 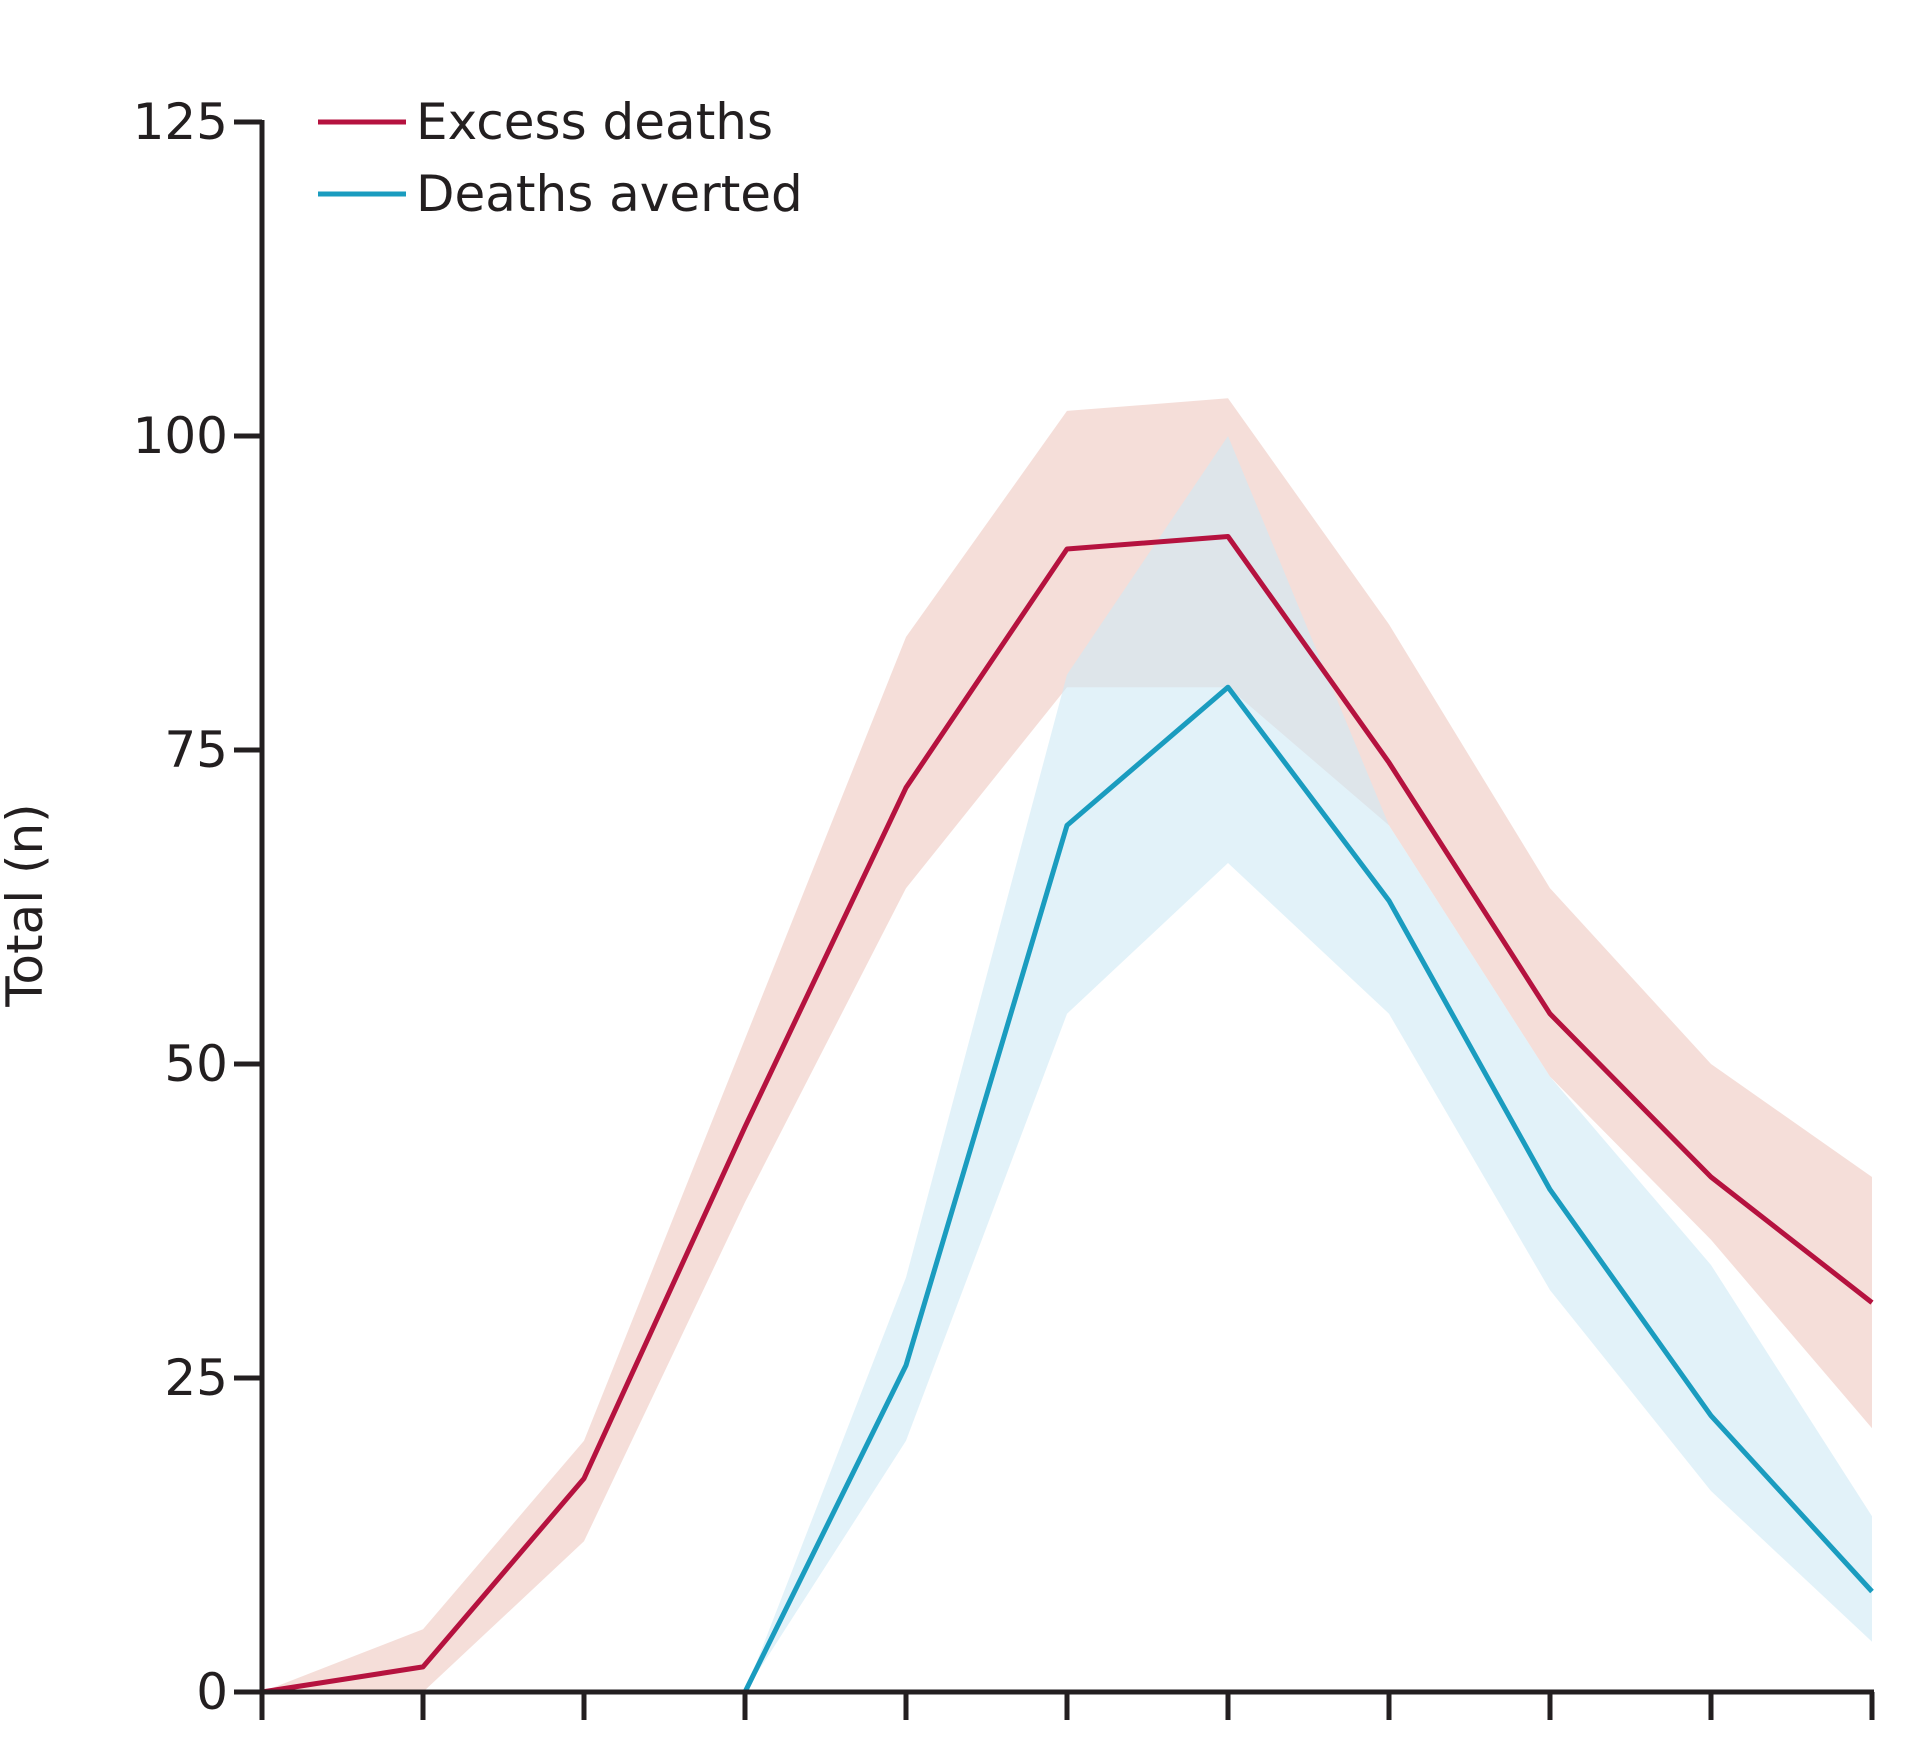 I want to click on legend-label: Deaths averted, so click(x=609, y=194).